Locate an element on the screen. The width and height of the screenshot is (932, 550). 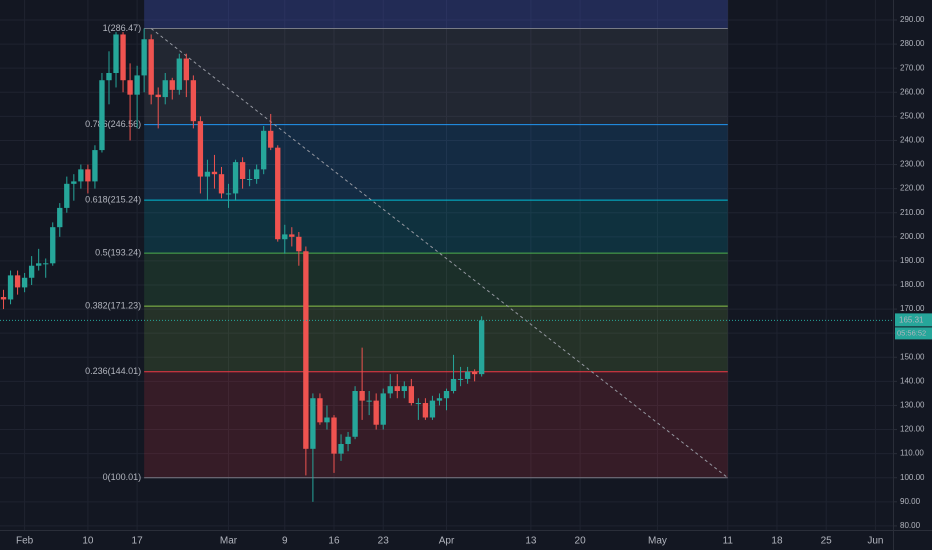
y-tick-label: 80.00 is located at coordinates (910, 525).